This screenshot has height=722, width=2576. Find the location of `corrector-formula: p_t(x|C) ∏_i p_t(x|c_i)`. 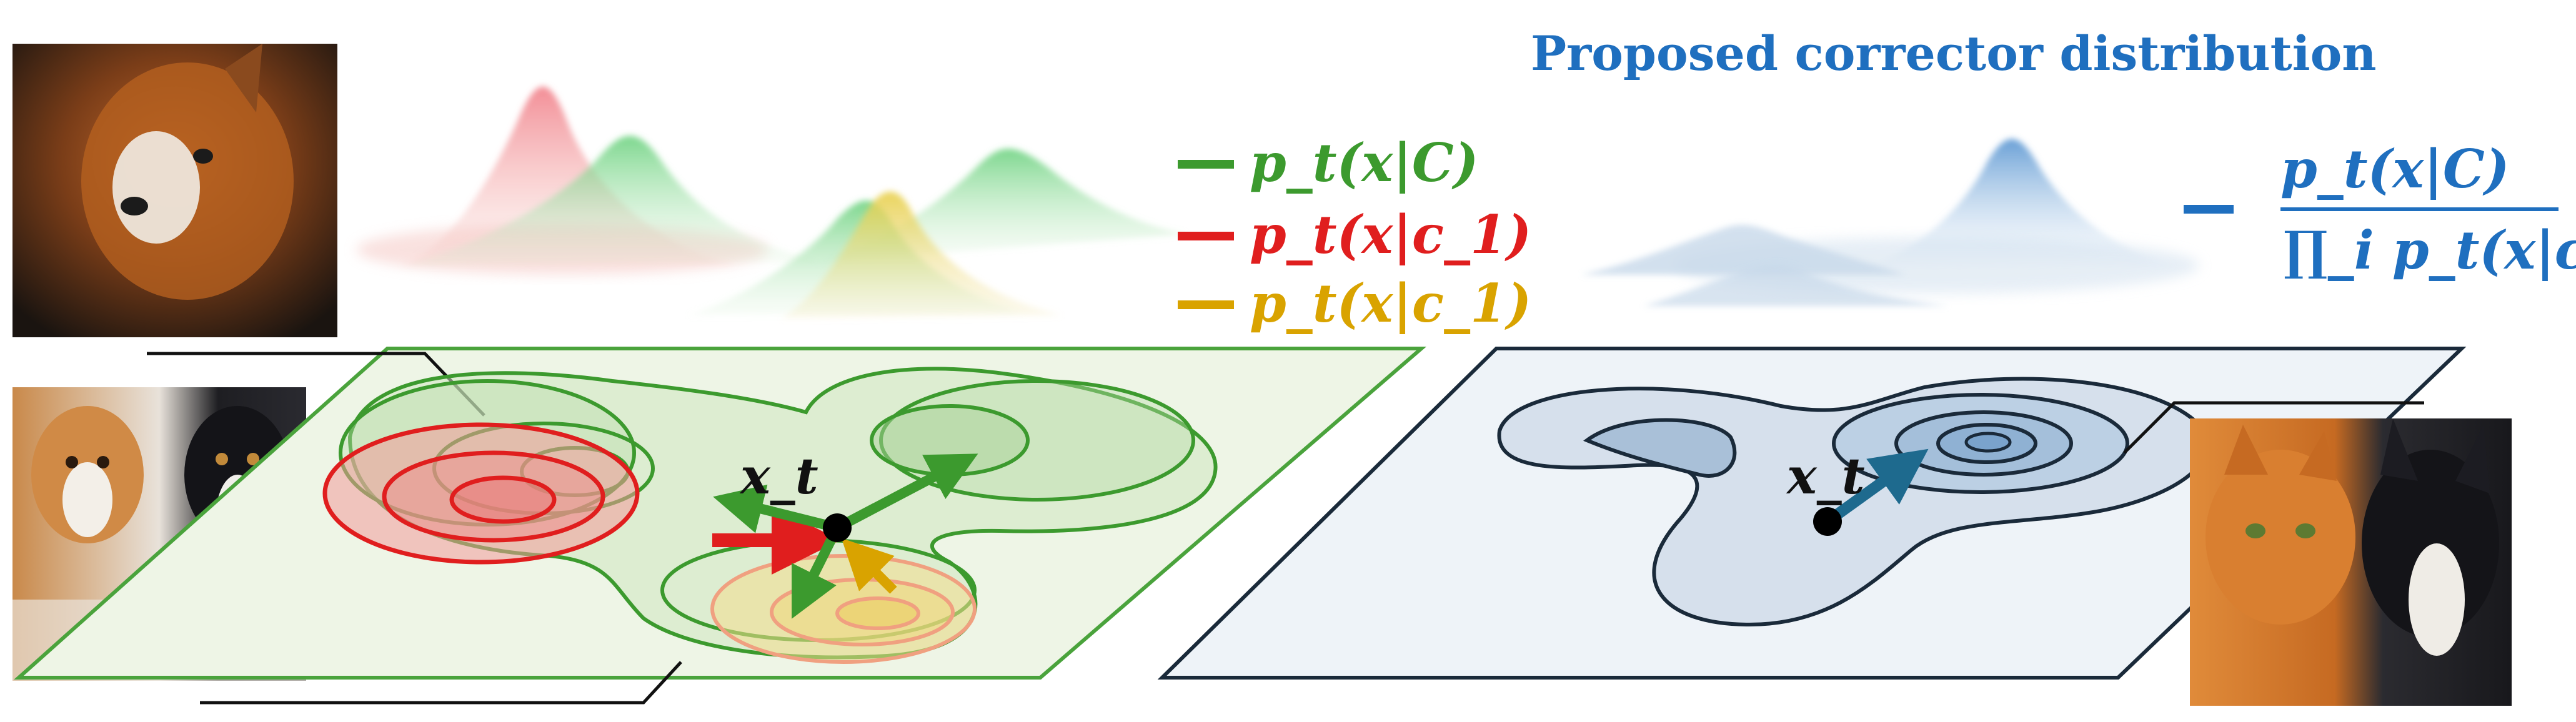

corrector-formula: p_t(x|C) ∏_i p_t(x|c_i) is located at coordinates (2380, 210).